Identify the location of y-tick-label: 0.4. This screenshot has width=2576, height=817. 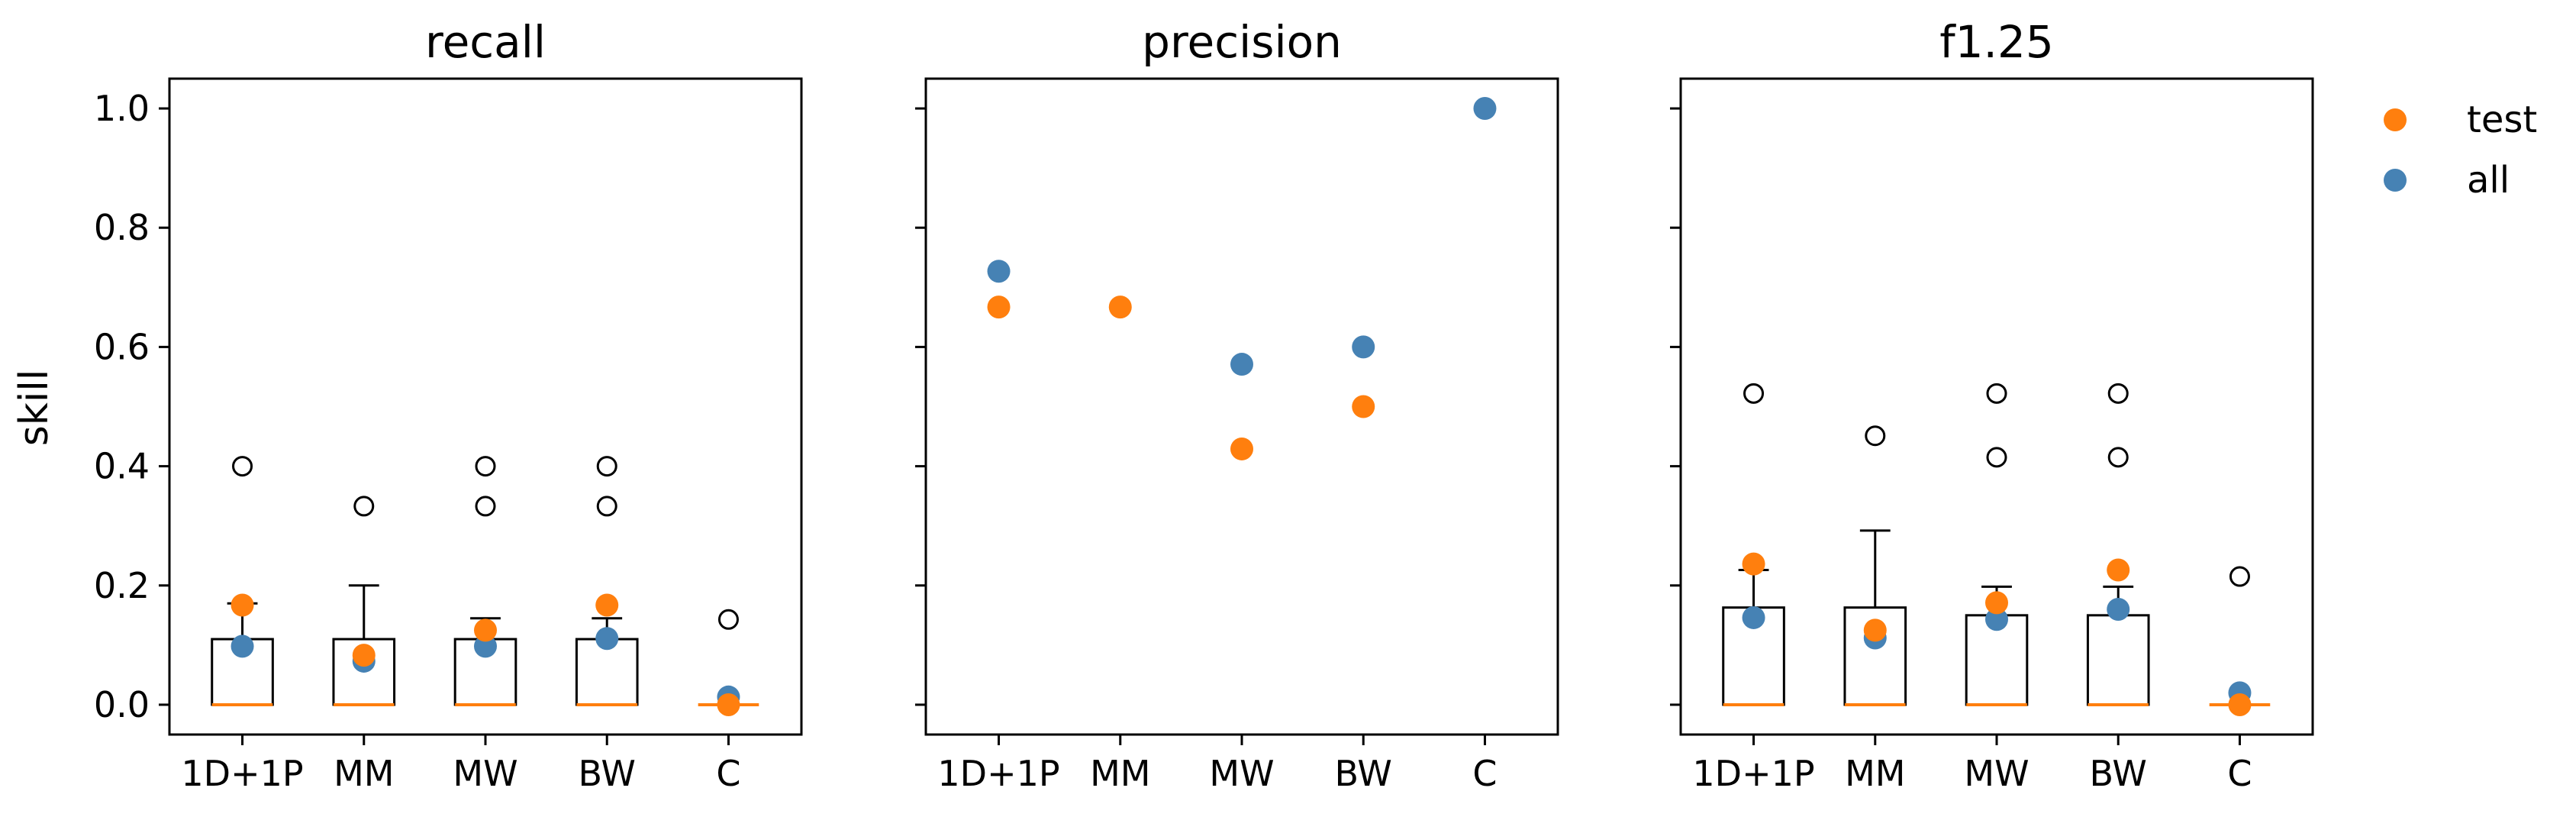
(122, 466).